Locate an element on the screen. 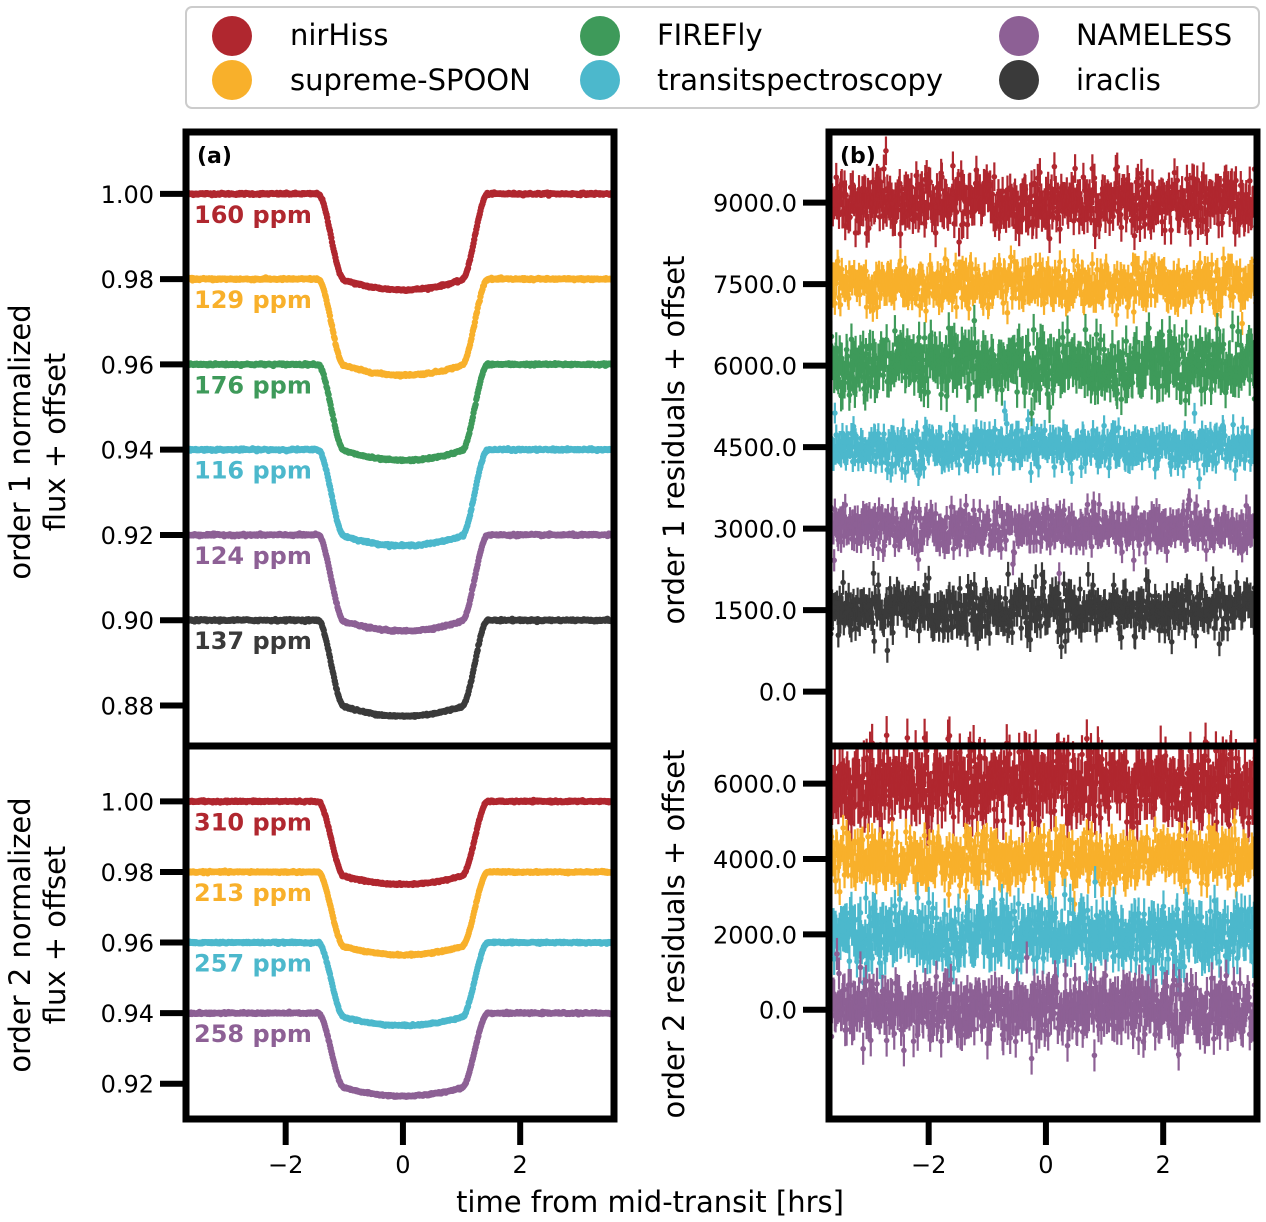 This screenshot has width=1266, height=1222. legend-marker-nirhiss is located at coordinates (232, 36).